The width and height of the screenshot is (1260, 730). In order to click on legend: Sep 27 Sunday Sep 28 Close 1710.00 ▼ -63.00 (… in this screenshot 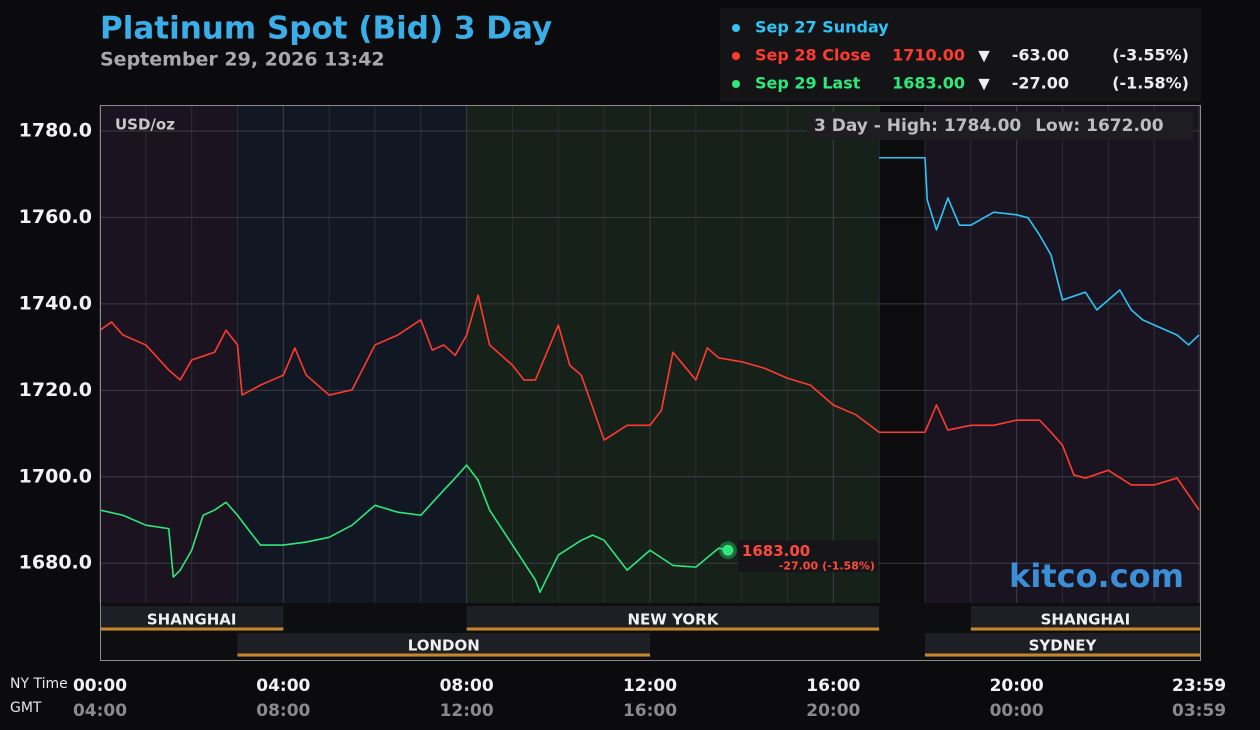, I will do `click(960, 55)`.